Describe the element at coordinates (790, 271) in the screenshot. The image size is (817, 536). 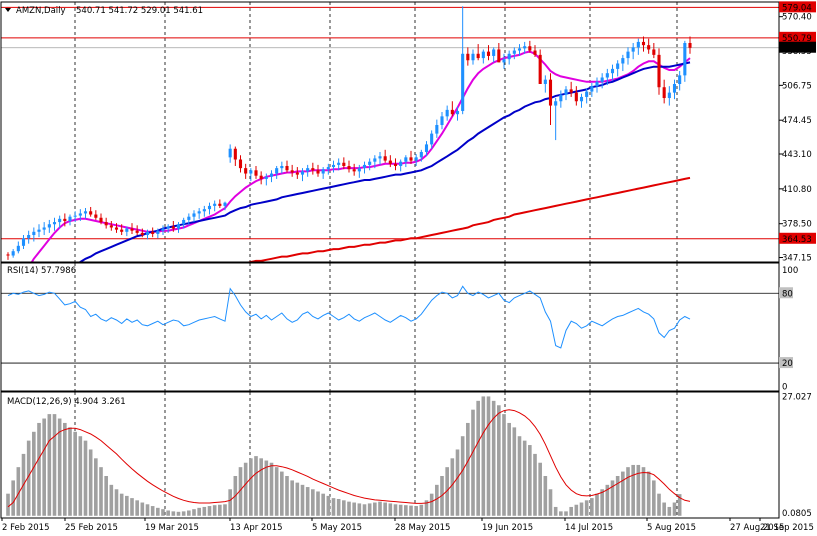
I see `rsi-tick-label: 100` at that location.